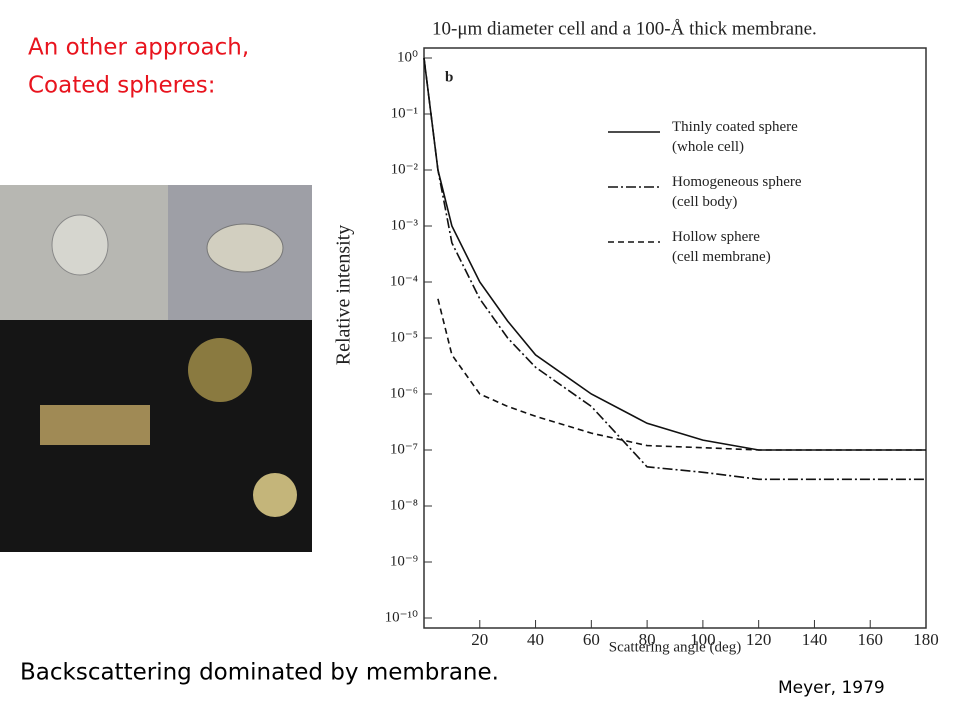  Describe the element at coordinates (704, 202) in the screenshot. I see `legend-line: (cell body)` at that location.